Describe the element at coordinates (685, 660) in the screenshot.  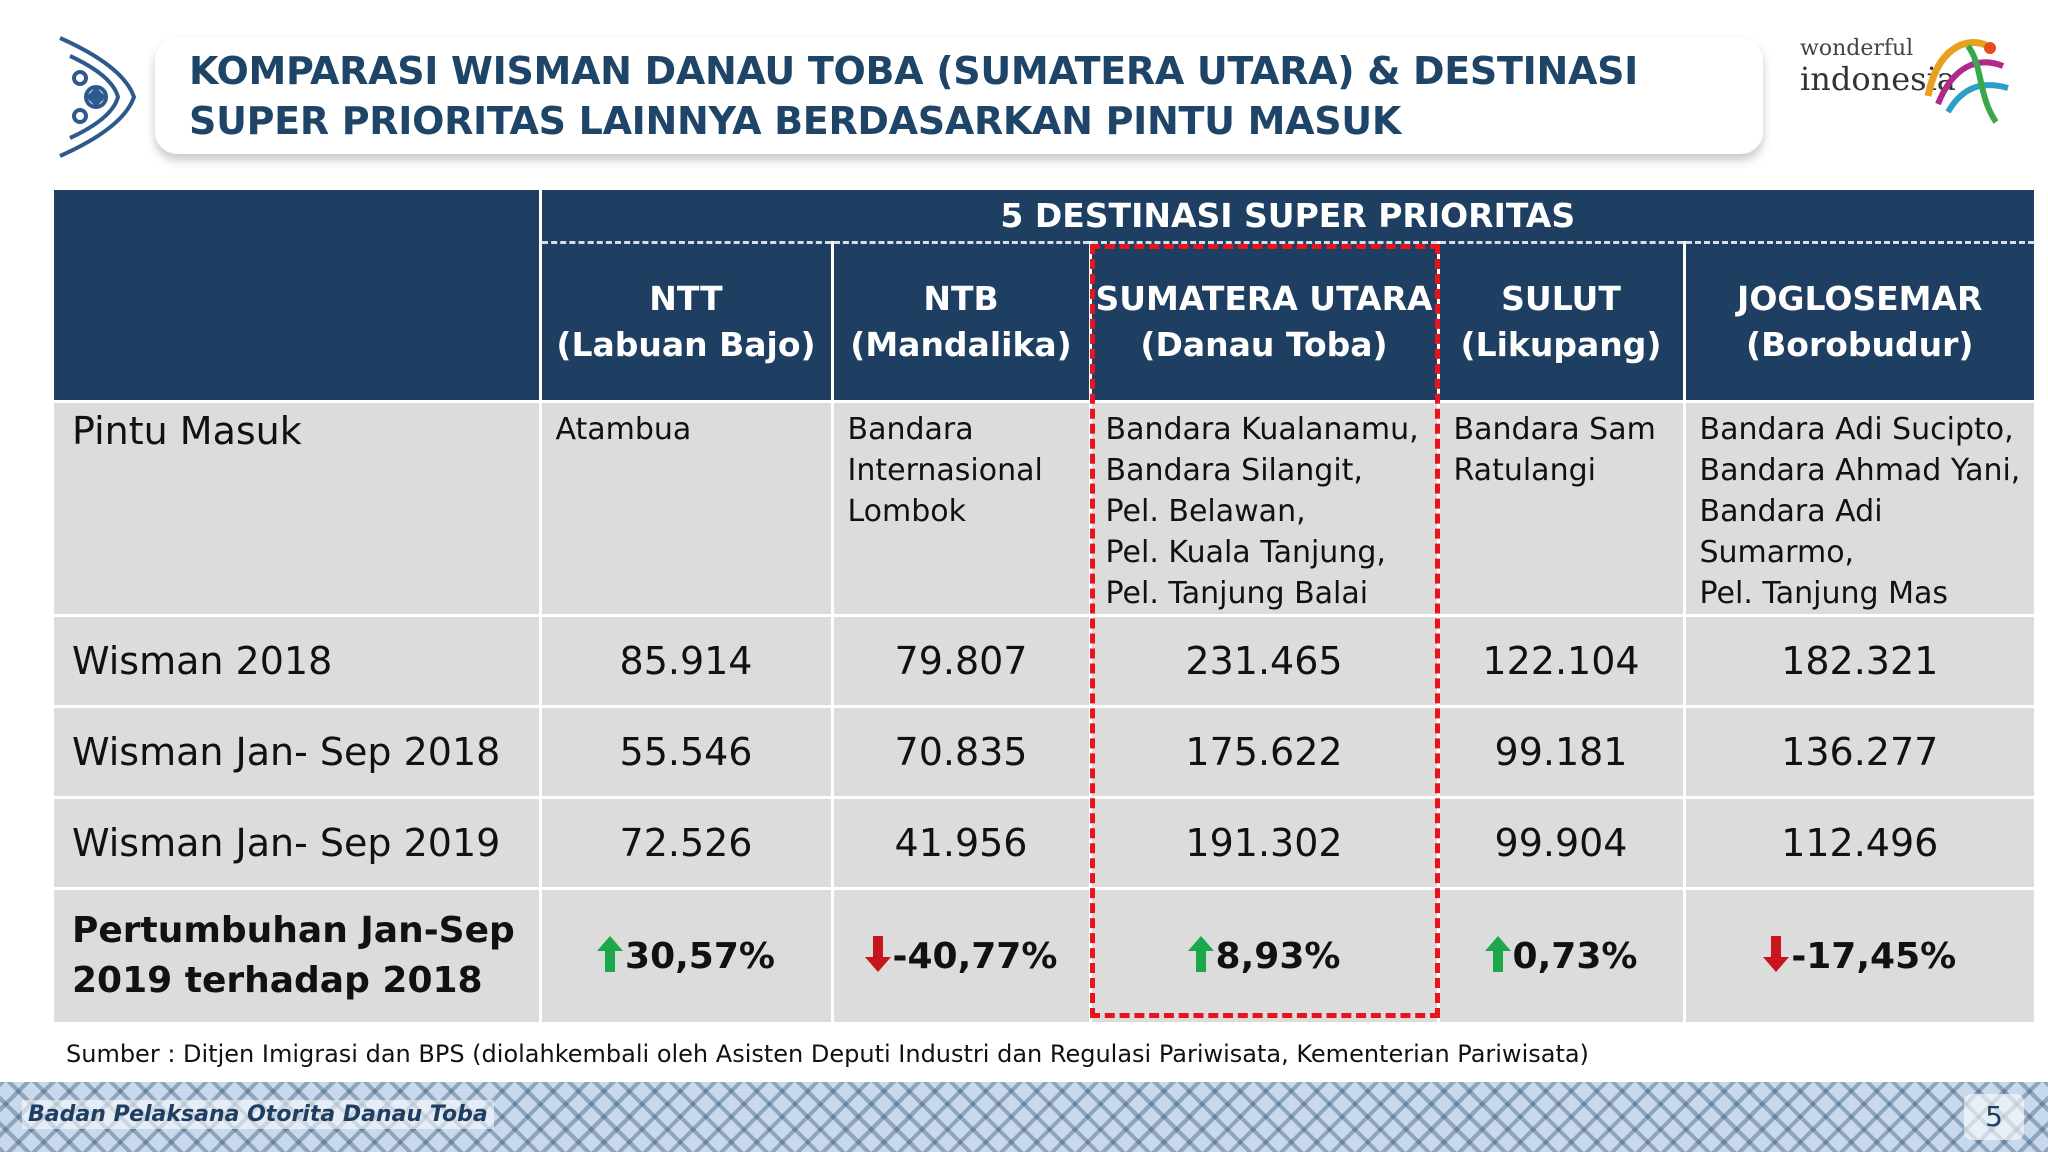
I see `table-cell: 85.914` at that location.